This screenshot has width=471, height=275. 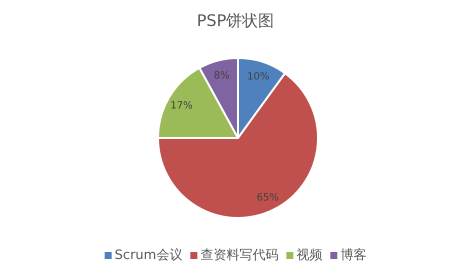 I want to click on data-label: 17%, so click(x=181, y=106).